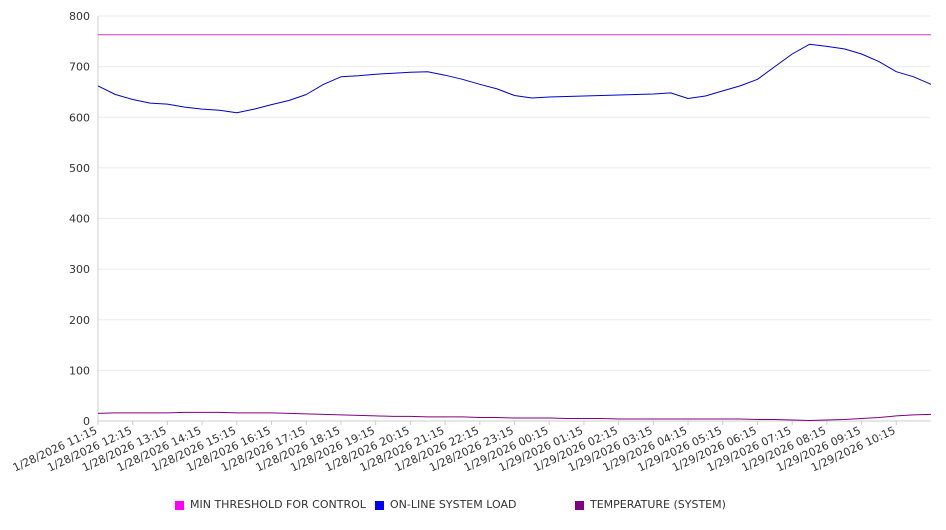  I want to click on legend-label-min-threshold: MIN THRESHOLD FOR CONTROL, so click(278, 504).